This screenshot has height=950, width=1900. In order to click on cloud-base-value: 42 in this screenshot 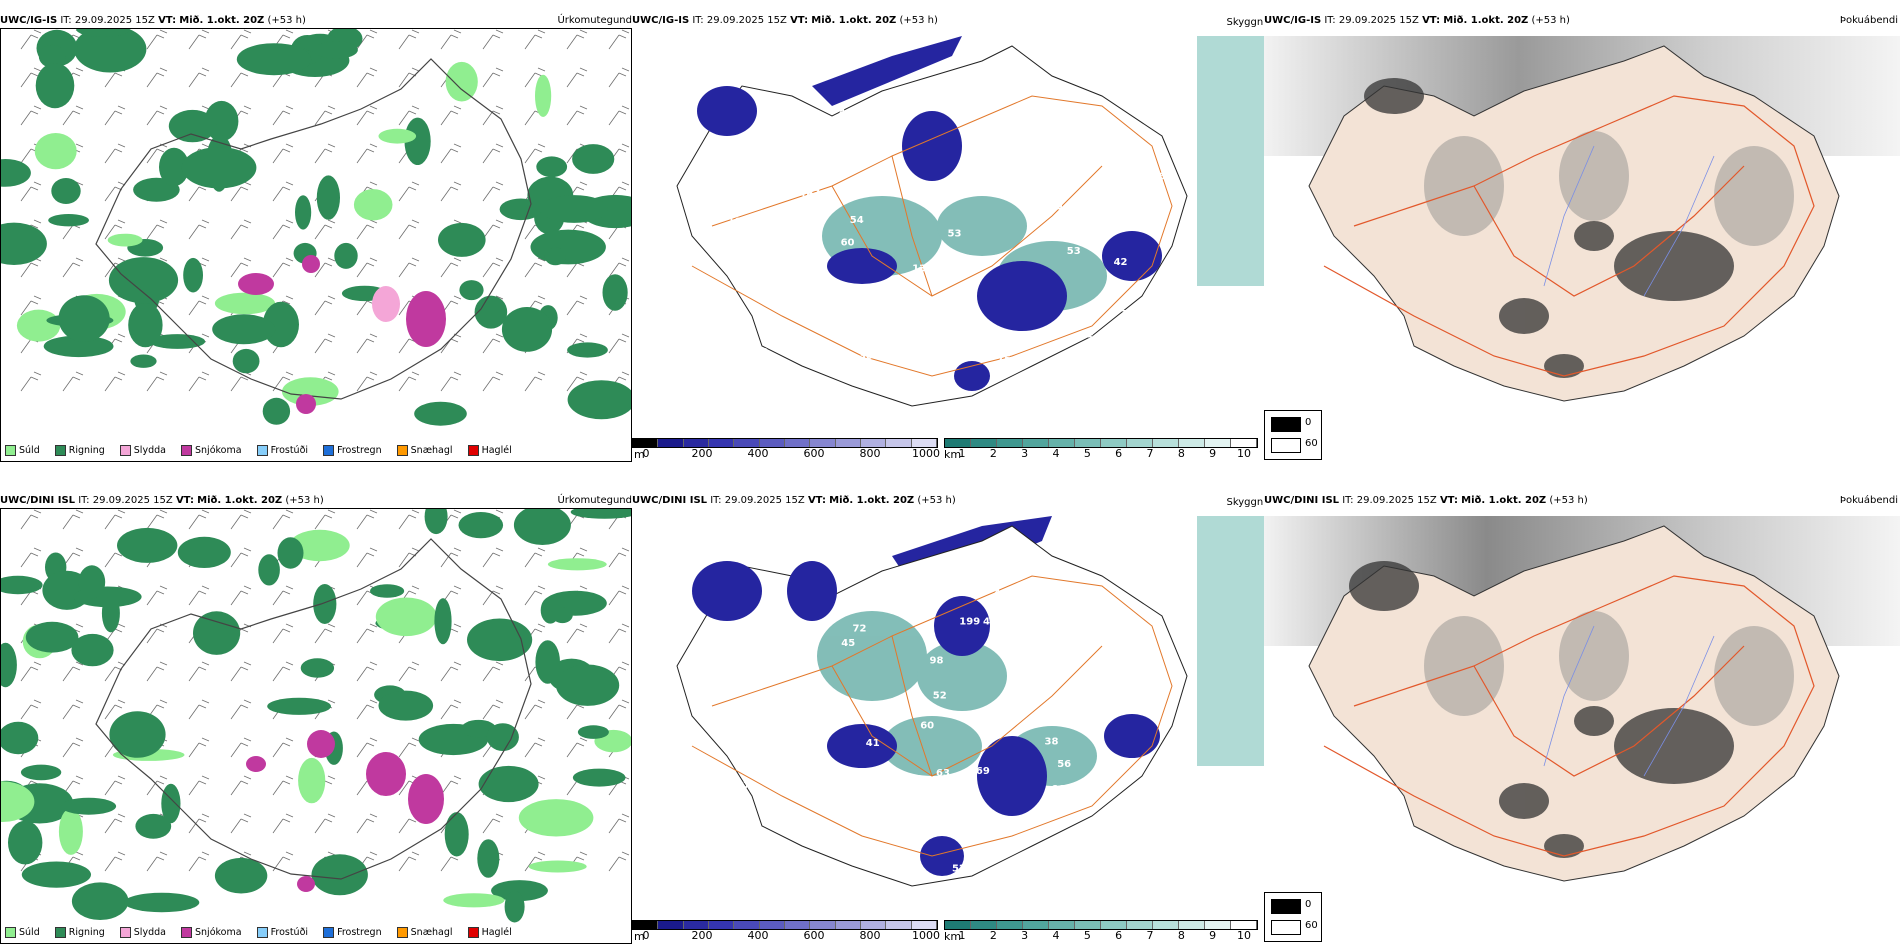, I will do `click(841, 799)`.